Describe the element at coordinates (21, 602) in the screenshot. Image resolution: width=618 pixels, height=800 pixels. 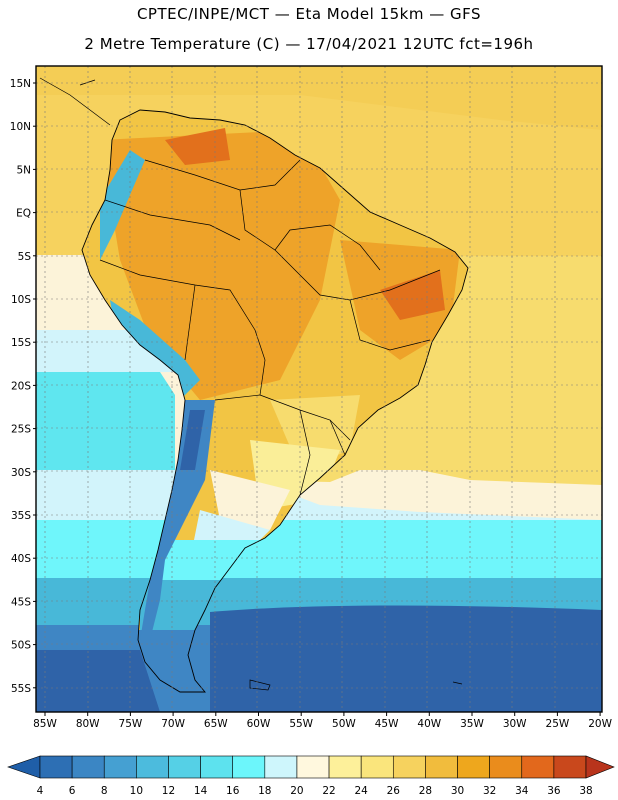
I see `lat-label: 45S` at that location.